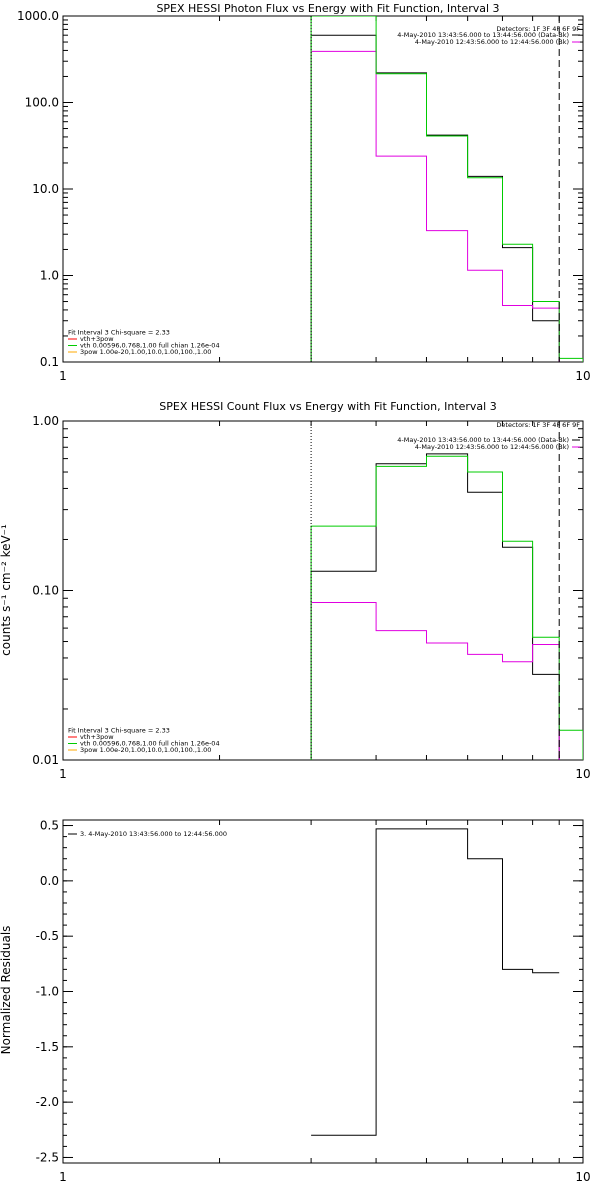  I want to click on y-tick-label: -1.5, so click(47, 1047).